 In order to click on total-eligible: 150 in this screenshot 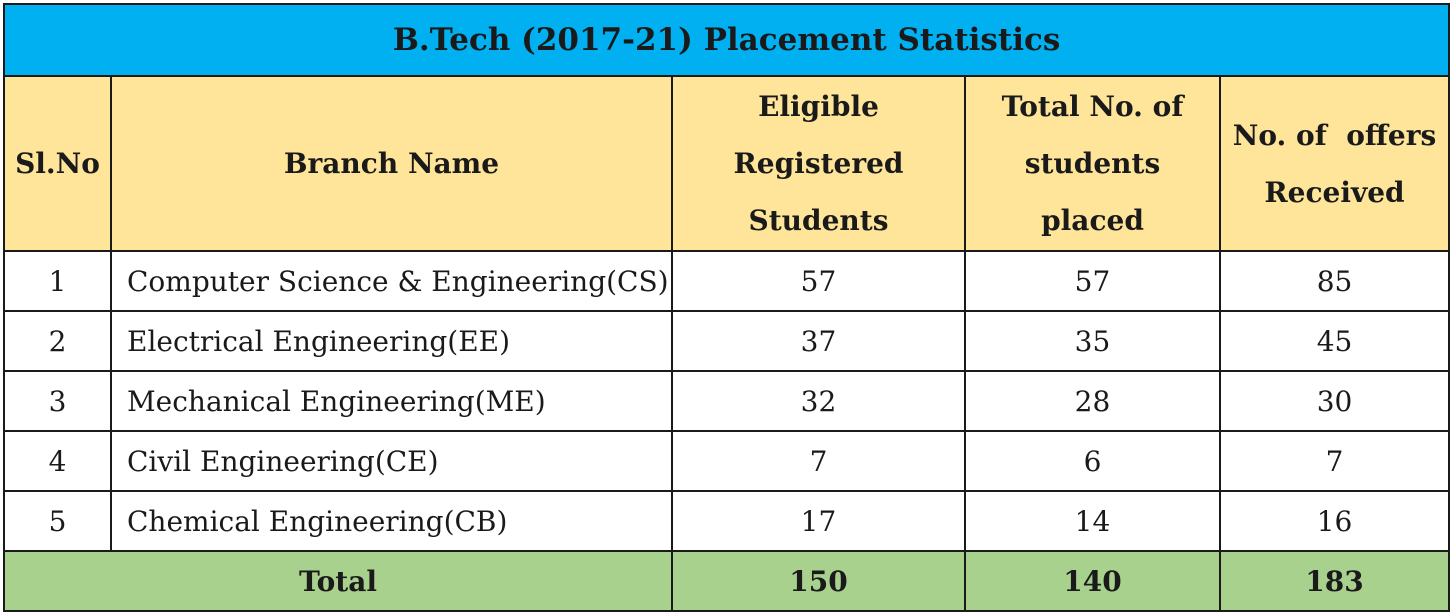, I will do `click(818, 581)`.